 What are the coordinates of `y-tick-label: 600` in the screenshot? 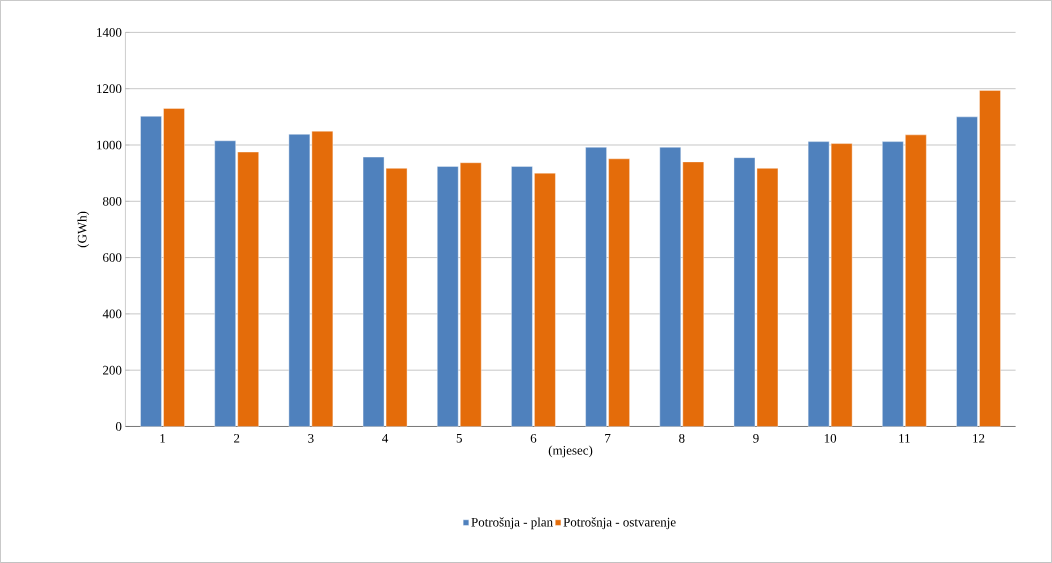 It's located at (112, 258).